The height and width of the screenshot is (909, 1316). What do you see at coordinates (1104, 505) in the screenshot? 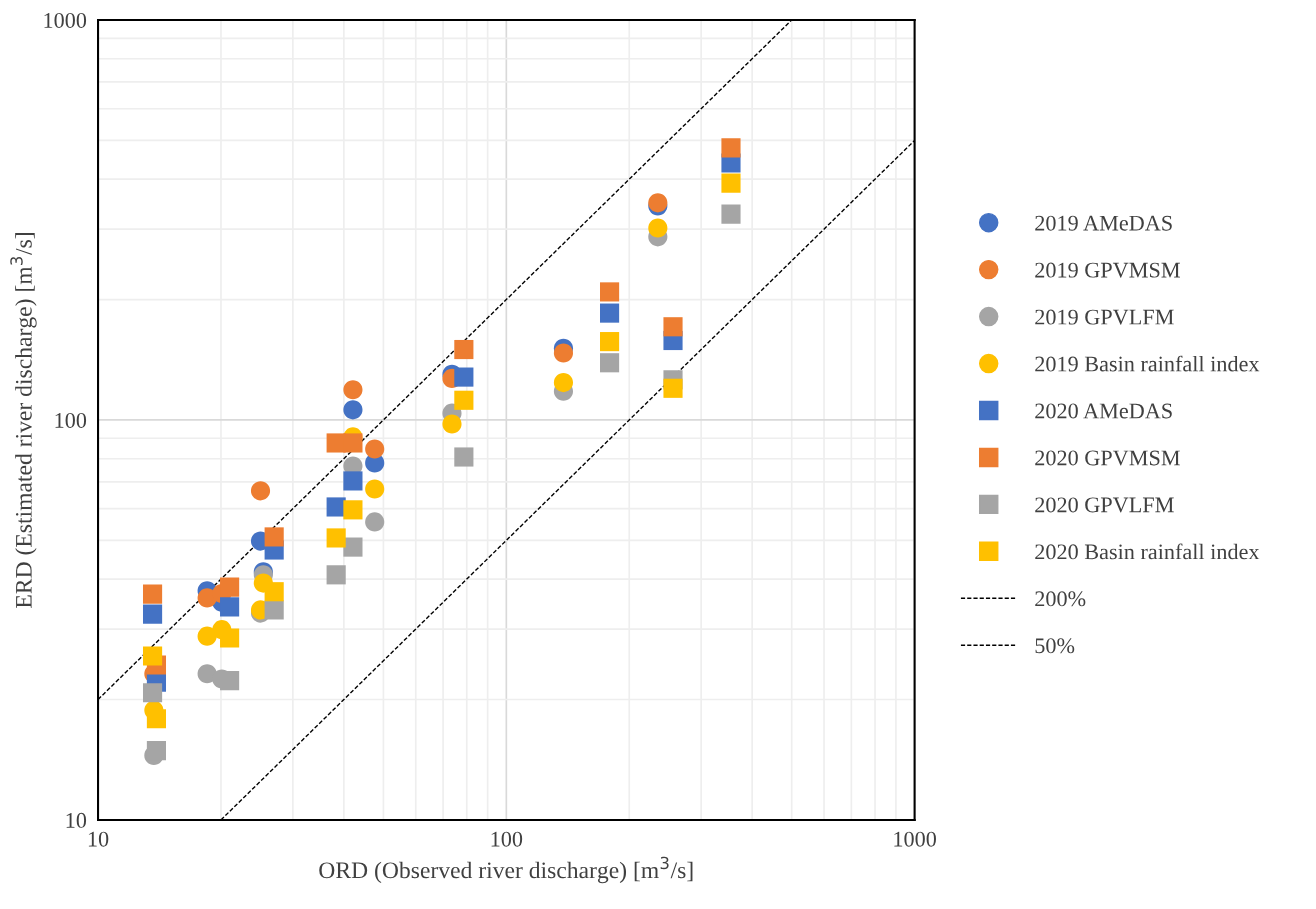
I see `legend-label: 2020 GPVLFM` at bounding box center [1104, 505].